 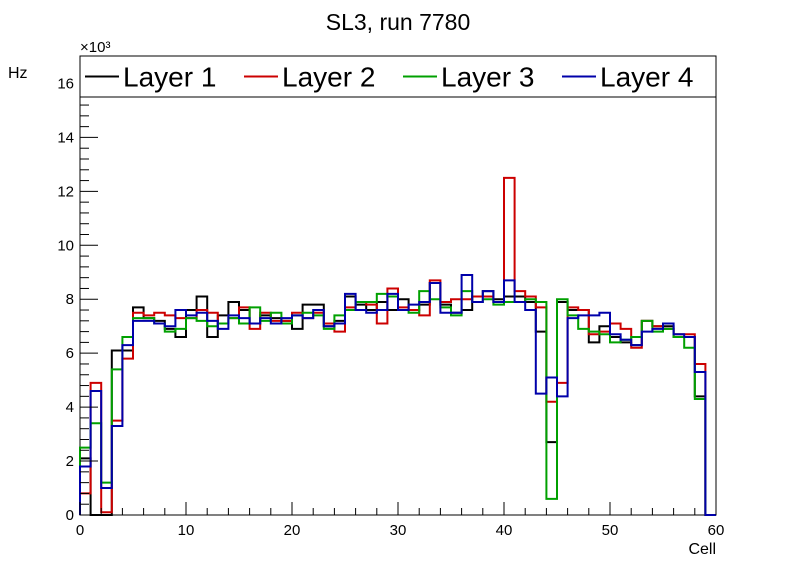 What do you see at coordinates (610, 530) in the screenshot?
I see `x-tick-label: 50` at bounding box center [610, 530].